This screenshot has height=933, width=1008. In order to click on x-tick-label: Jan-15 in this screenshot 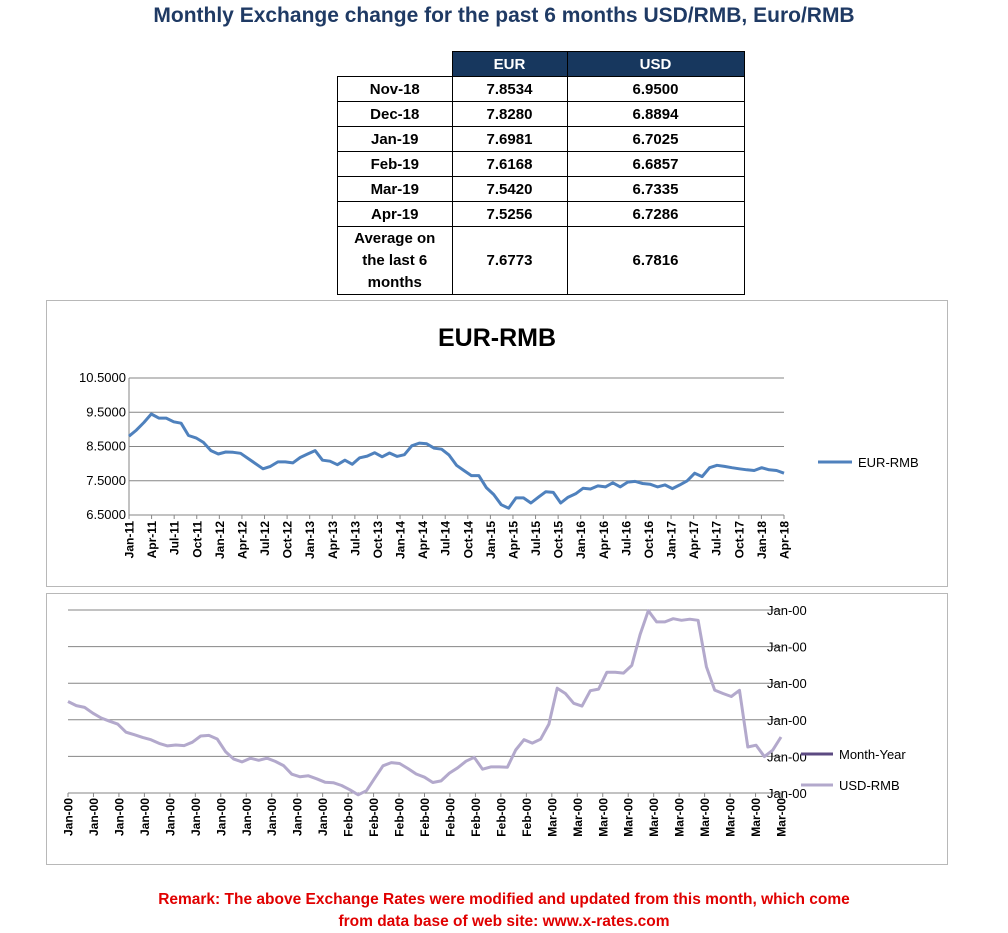, I will do `click(491, 540)`.